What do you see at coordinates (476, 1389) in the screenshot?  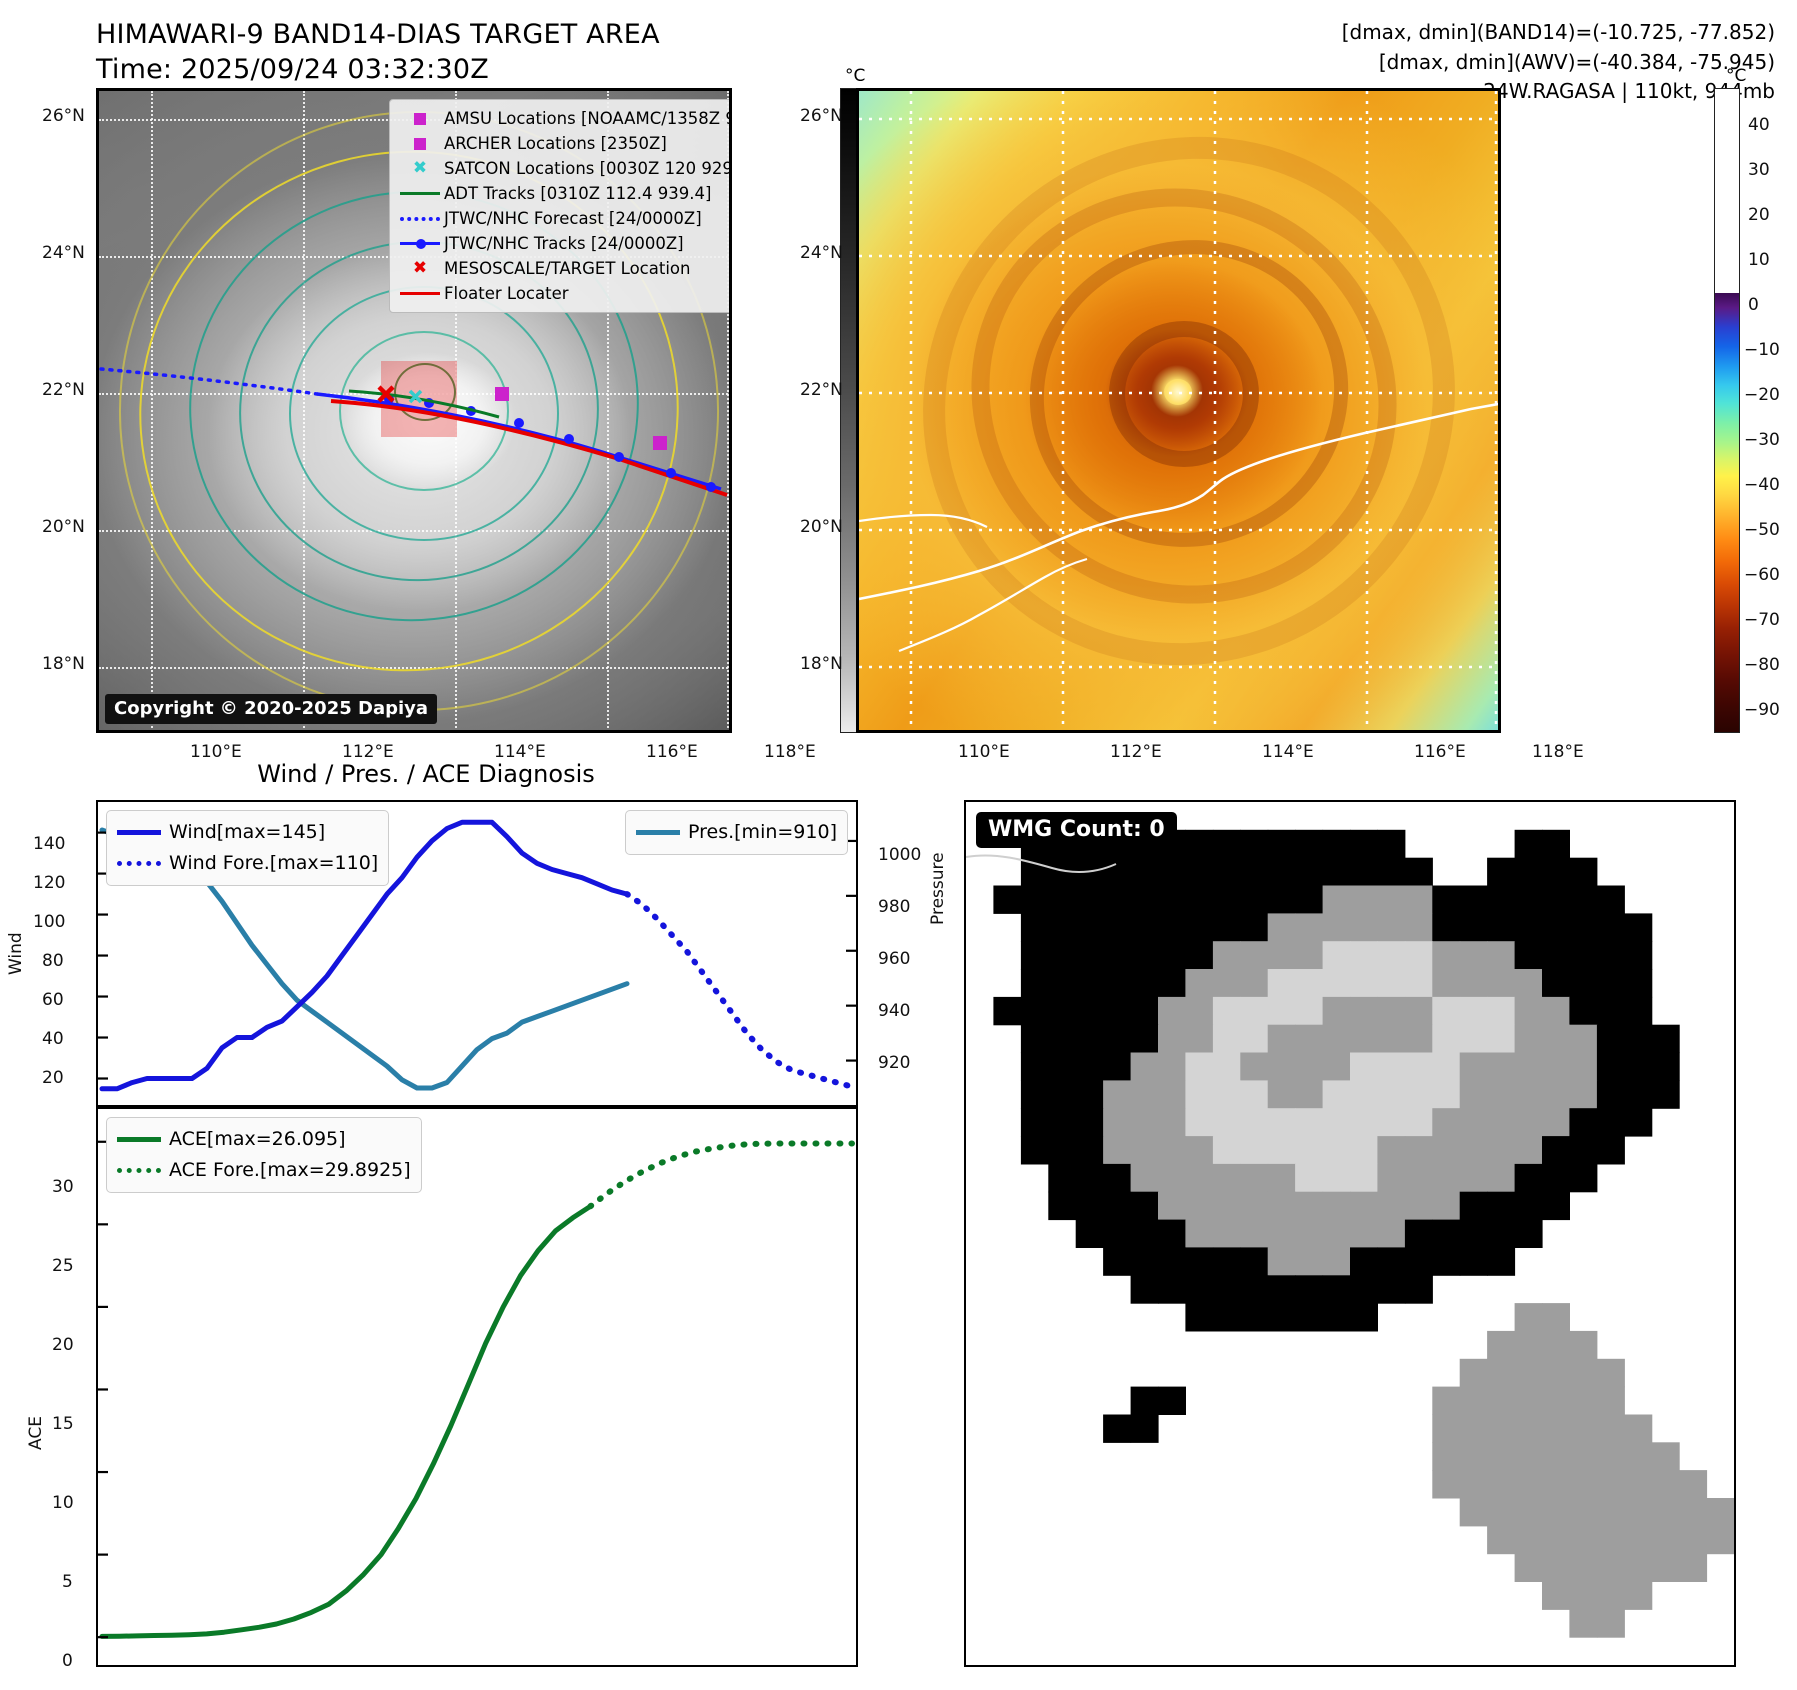 I see `ace-svg` at bounding box center [476, 1389].